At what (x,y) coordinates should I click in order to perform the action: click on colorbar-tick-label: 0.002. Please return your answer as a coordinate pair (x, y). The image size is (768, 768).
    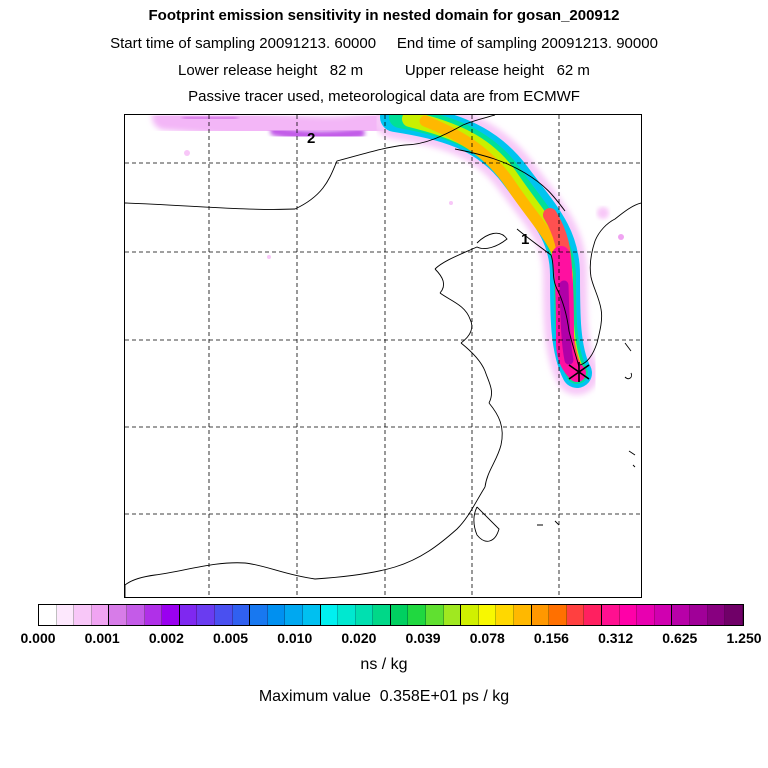
    Looking at the image, I should click on (166, 638).